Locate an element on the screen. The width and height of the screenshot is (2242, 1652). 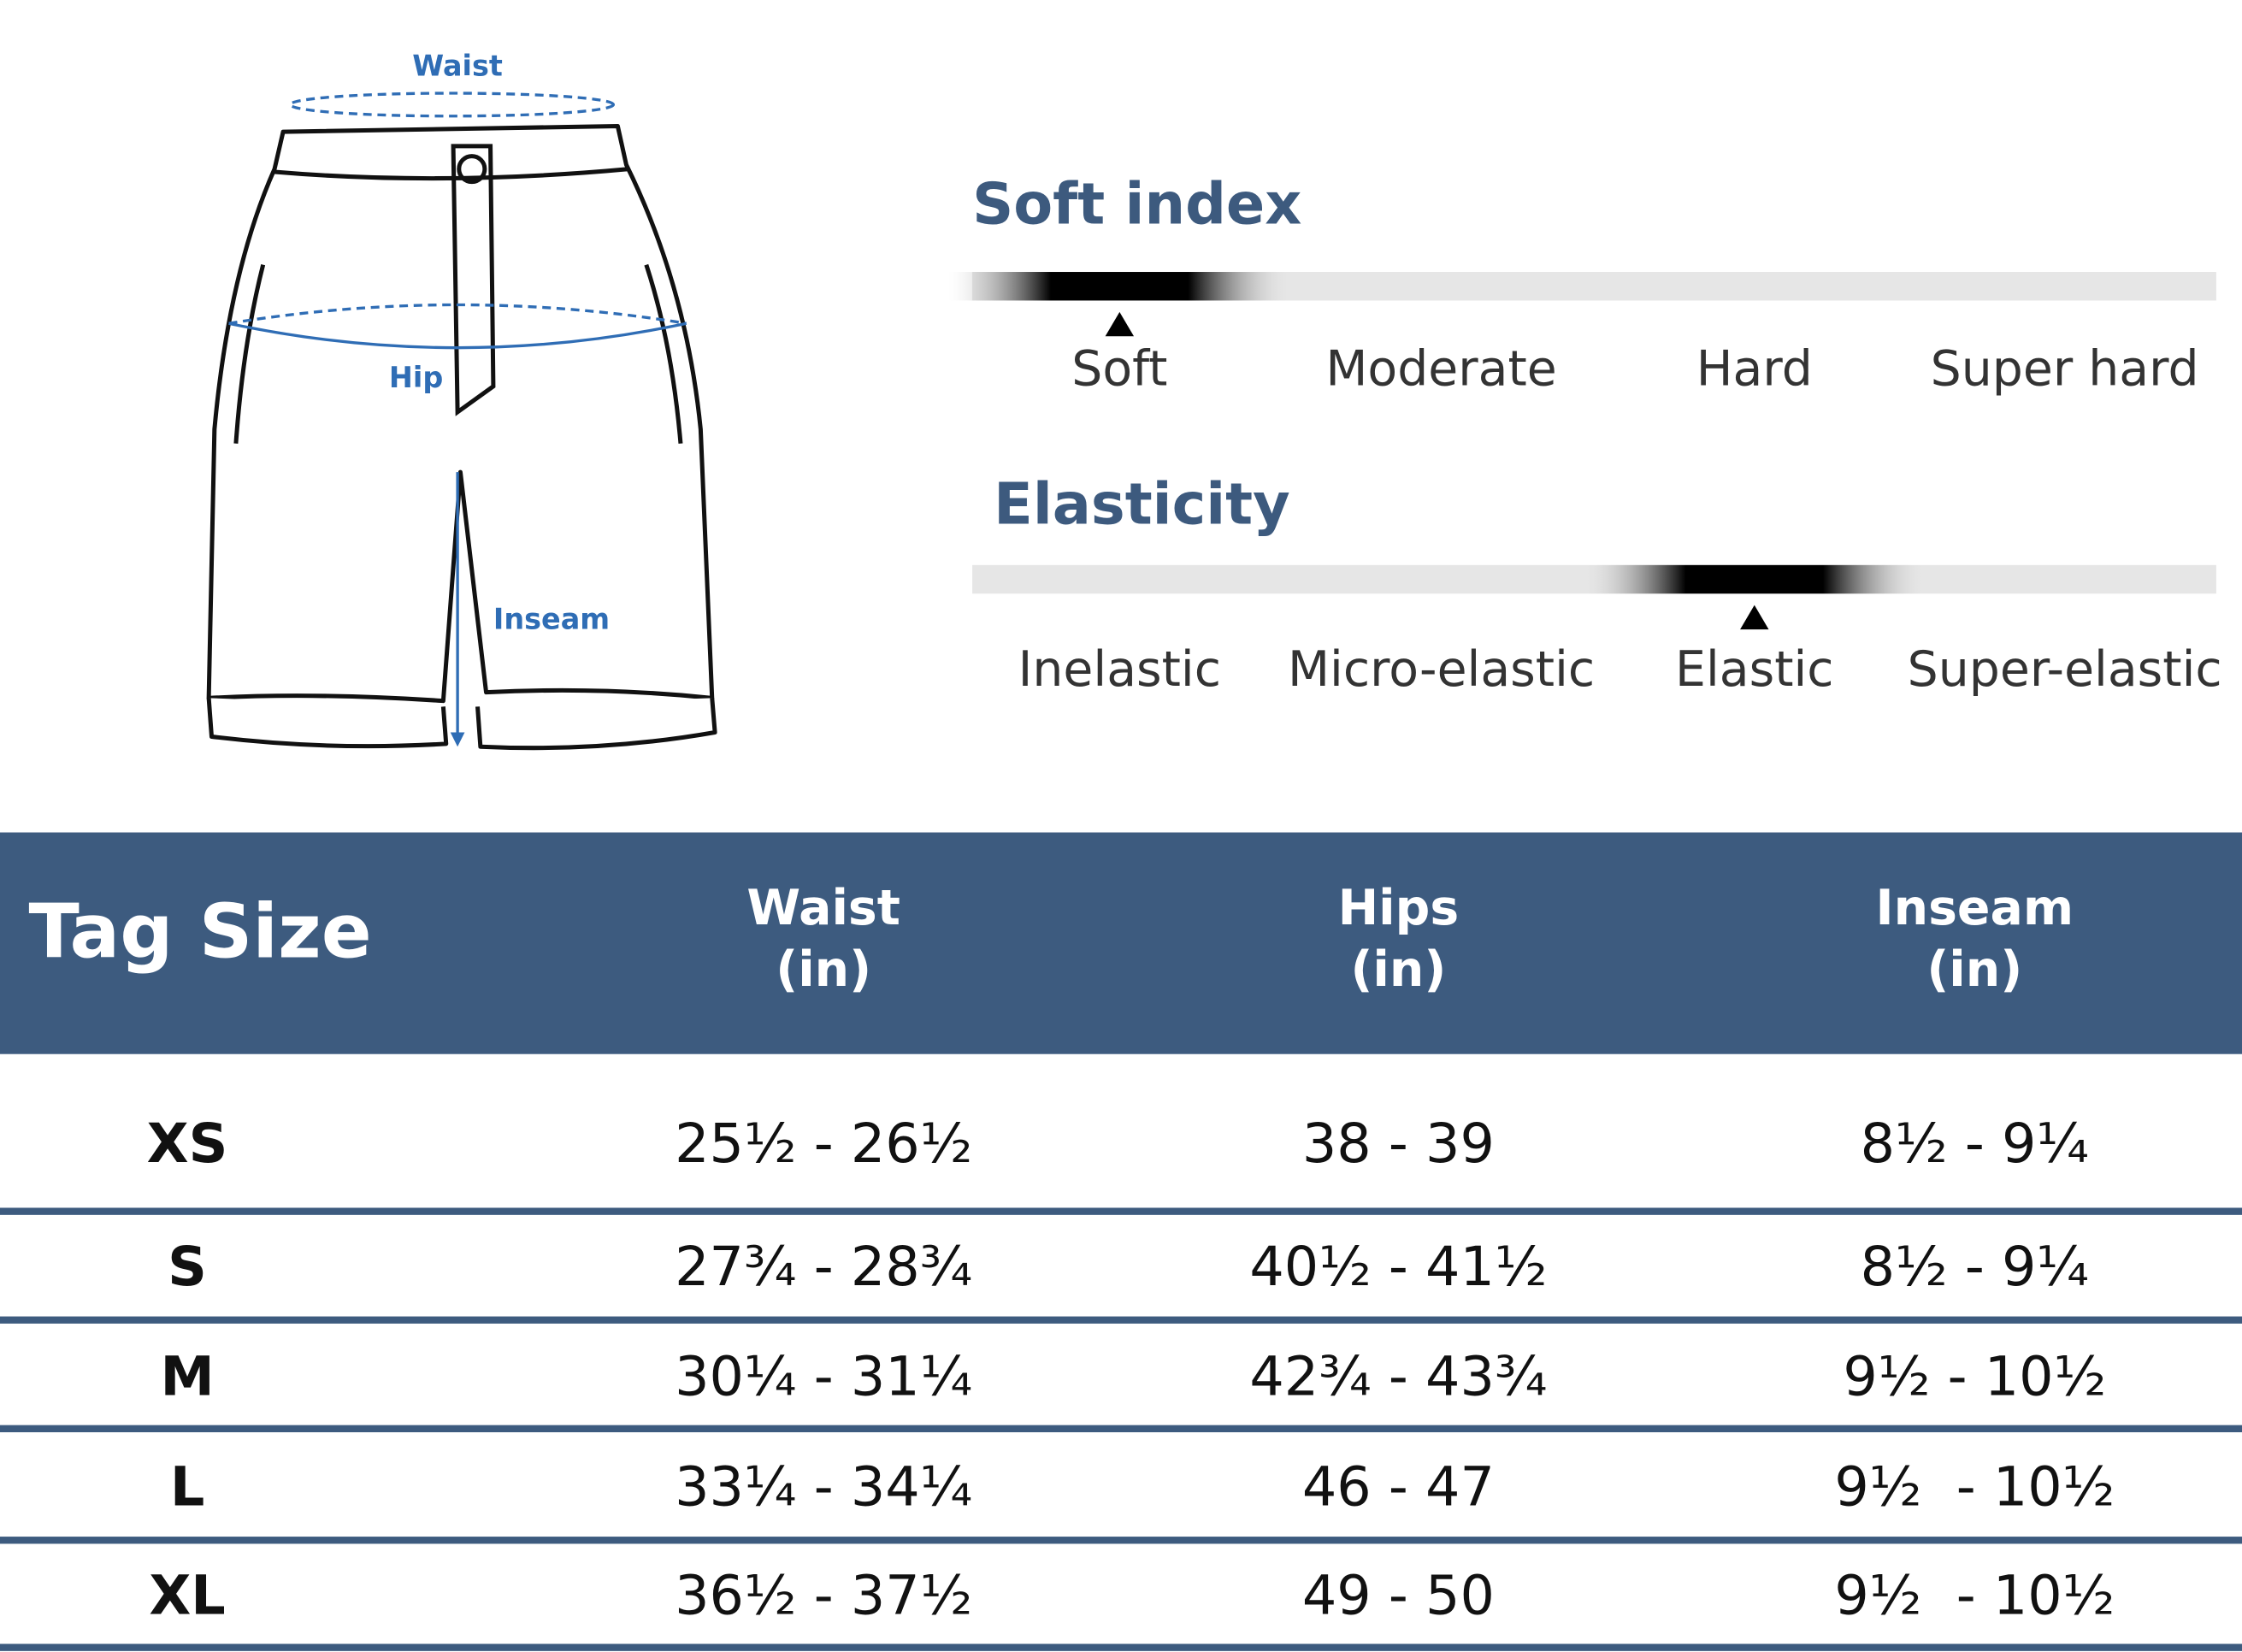
scale-level: Moderate is located at coordinates (1440, 370).